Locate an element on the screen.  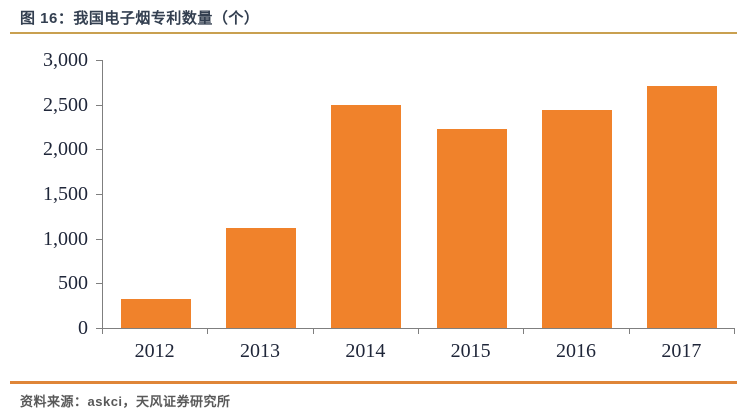
bar-2013 is located at coordinates (261, 277).